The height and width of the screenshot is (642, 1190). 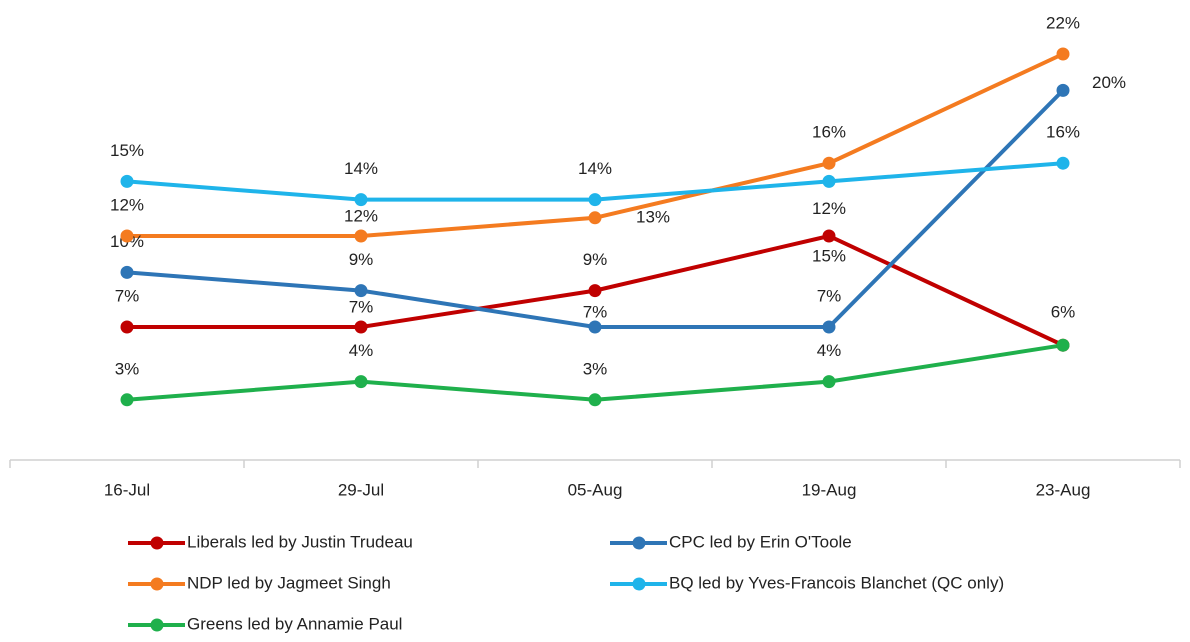 What do you see at coordinates (595, 489) in the screenshot?
I see `x-tick-label: 05-Aug` at bounding box center [595, 489].